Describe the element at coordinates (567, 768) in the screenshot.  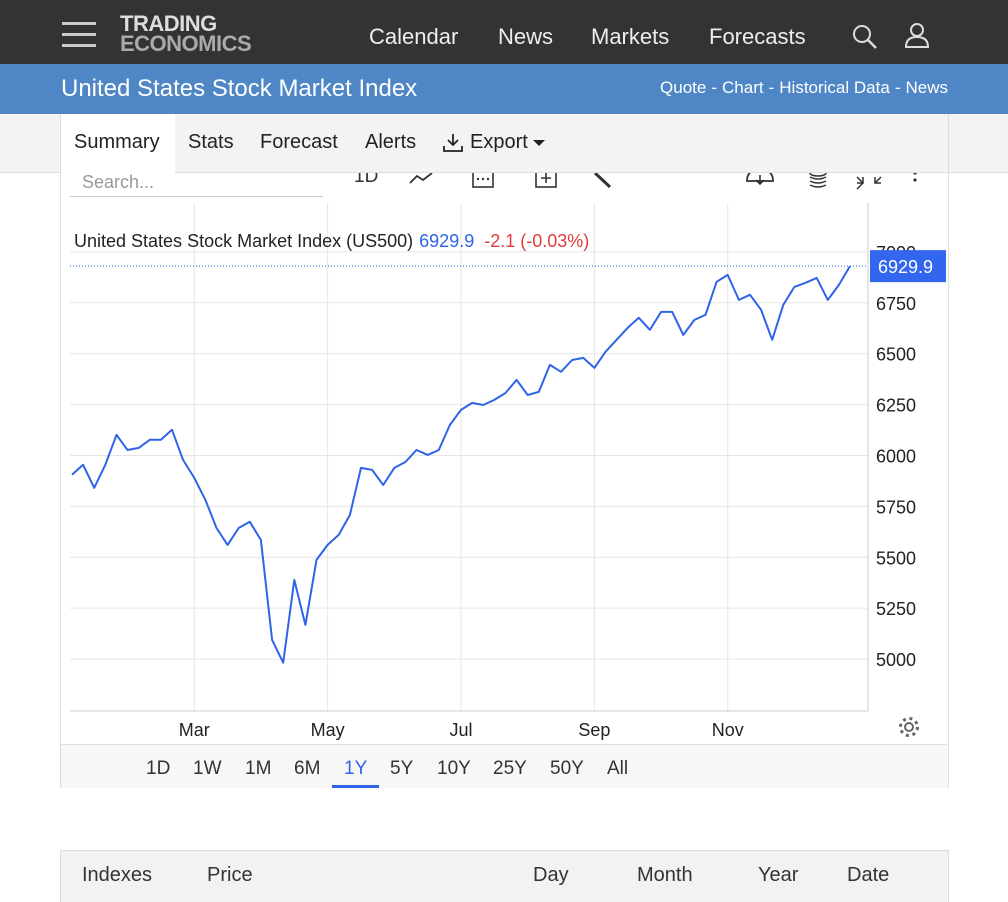
I see `range-button: 50Y` at that location.